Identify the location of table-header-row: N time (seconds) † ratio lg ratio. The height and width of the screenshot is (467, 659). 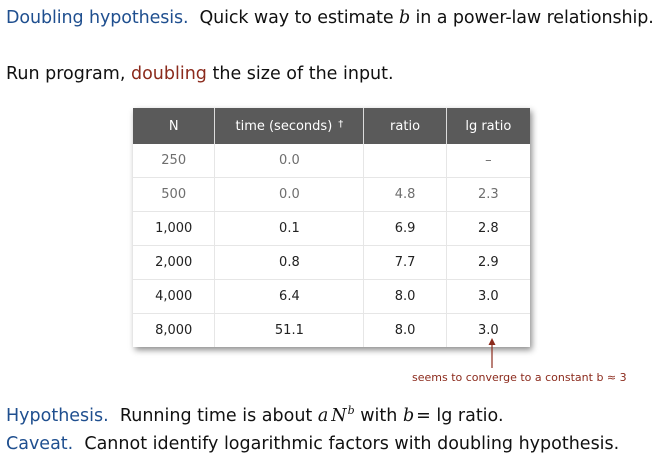
(331, 126).